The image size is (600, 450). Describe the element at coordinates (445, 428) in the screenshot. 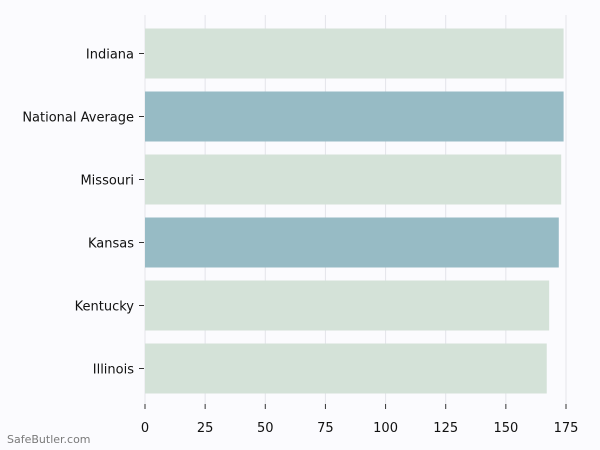

I see `x-tick-label: 125` at that location.